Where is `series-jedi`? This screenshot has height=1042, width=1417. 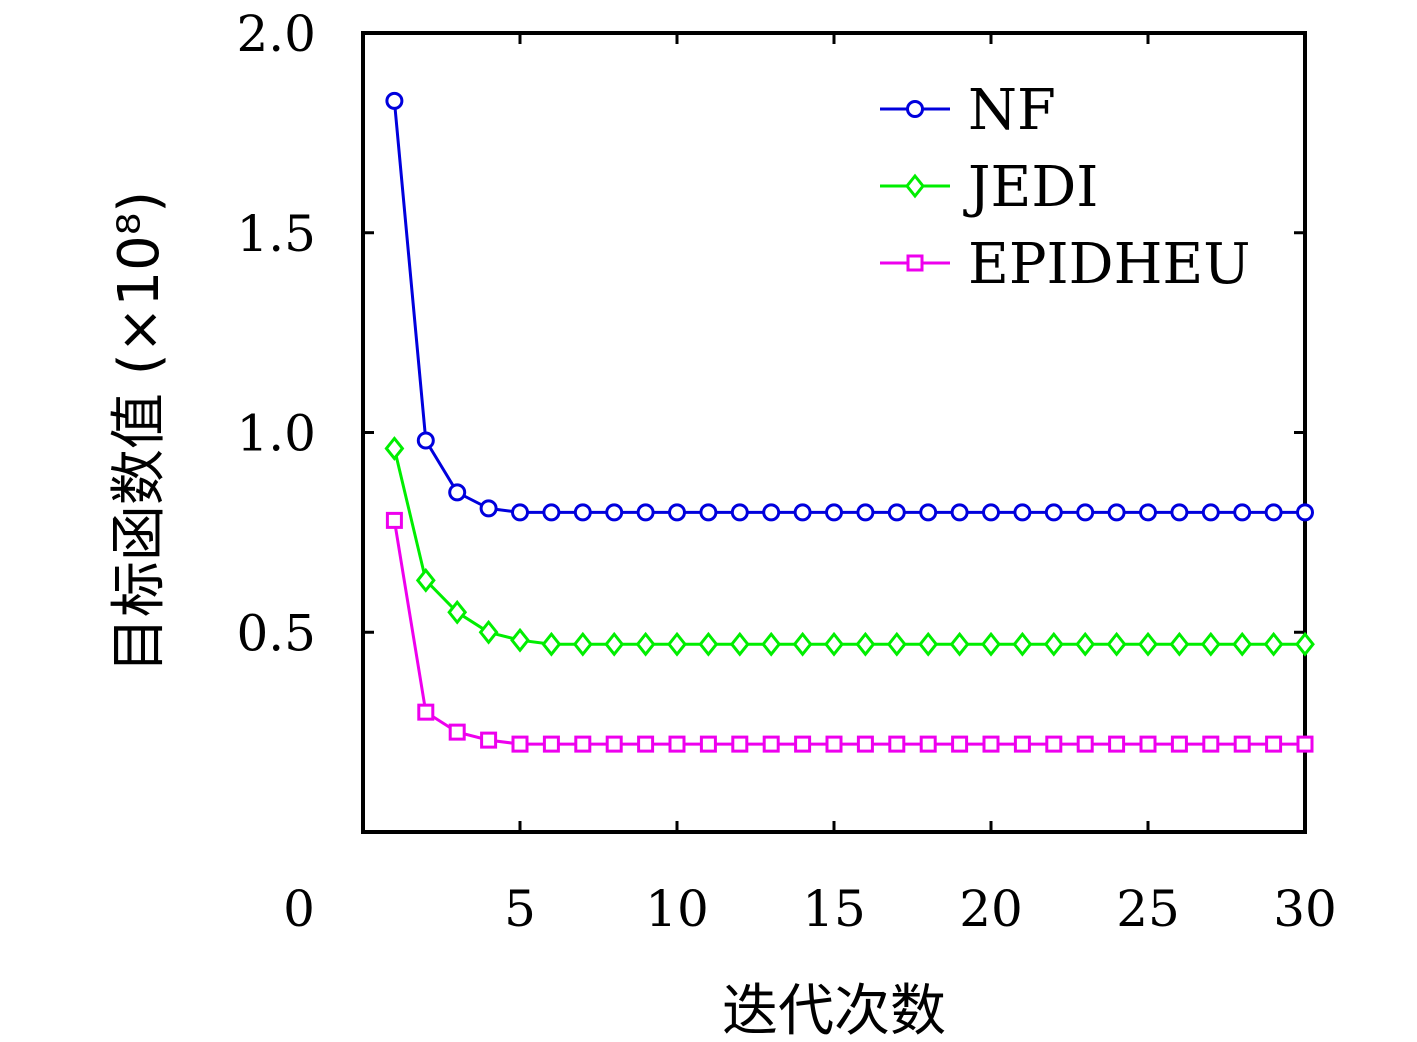
series-jedi is located at coordinates (849, 546).